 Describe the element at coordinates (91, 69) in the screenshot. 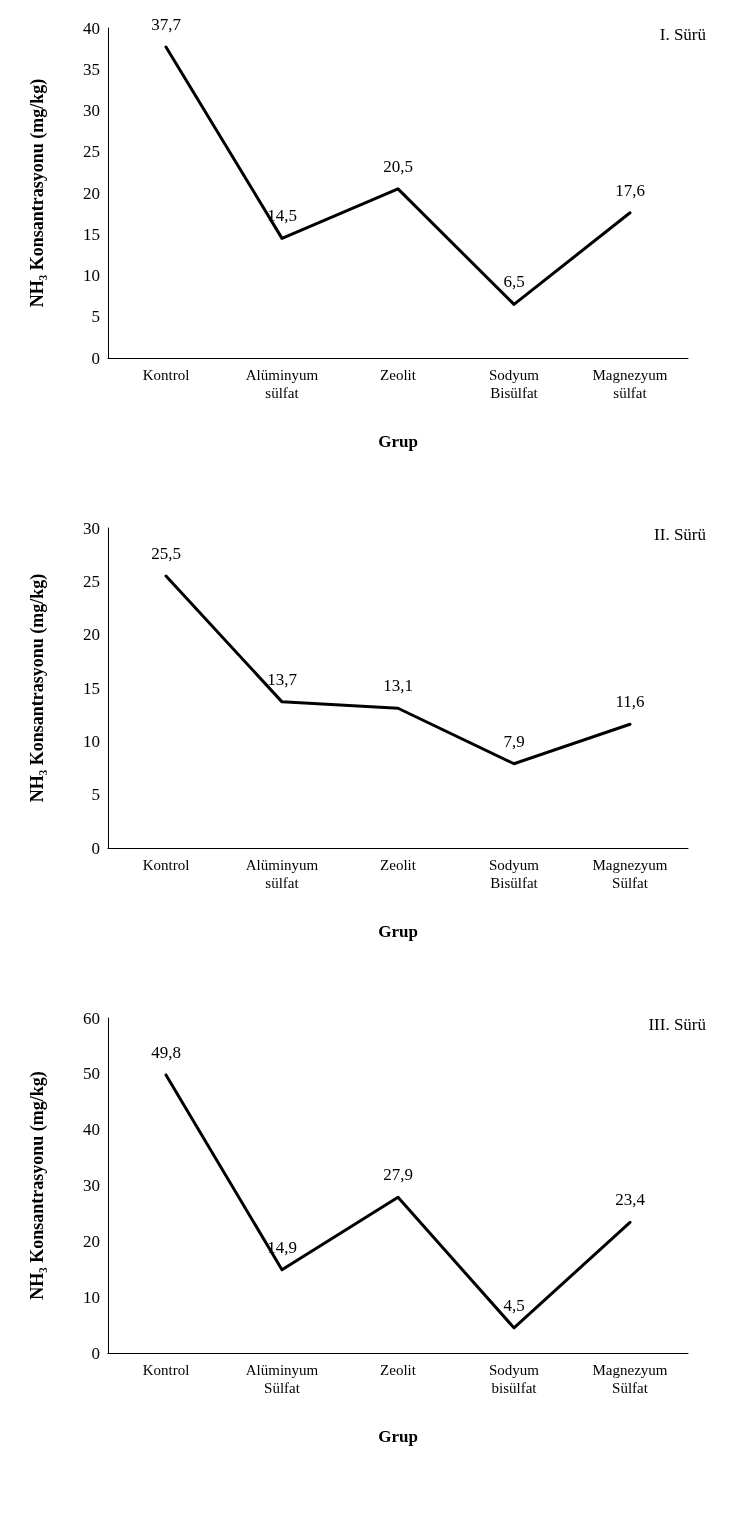

I see `y-tick-label: 35` at that location.